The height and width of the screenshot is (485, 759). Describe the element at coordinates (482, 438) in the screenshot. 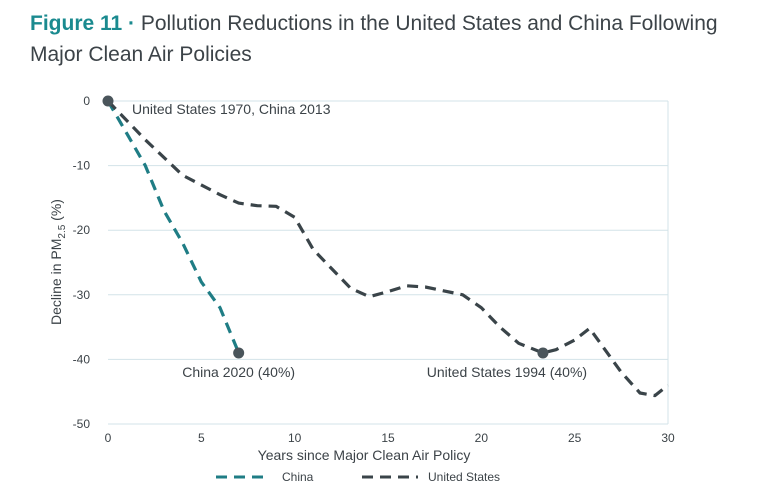

I see `x-tick-label: 20` at that location.